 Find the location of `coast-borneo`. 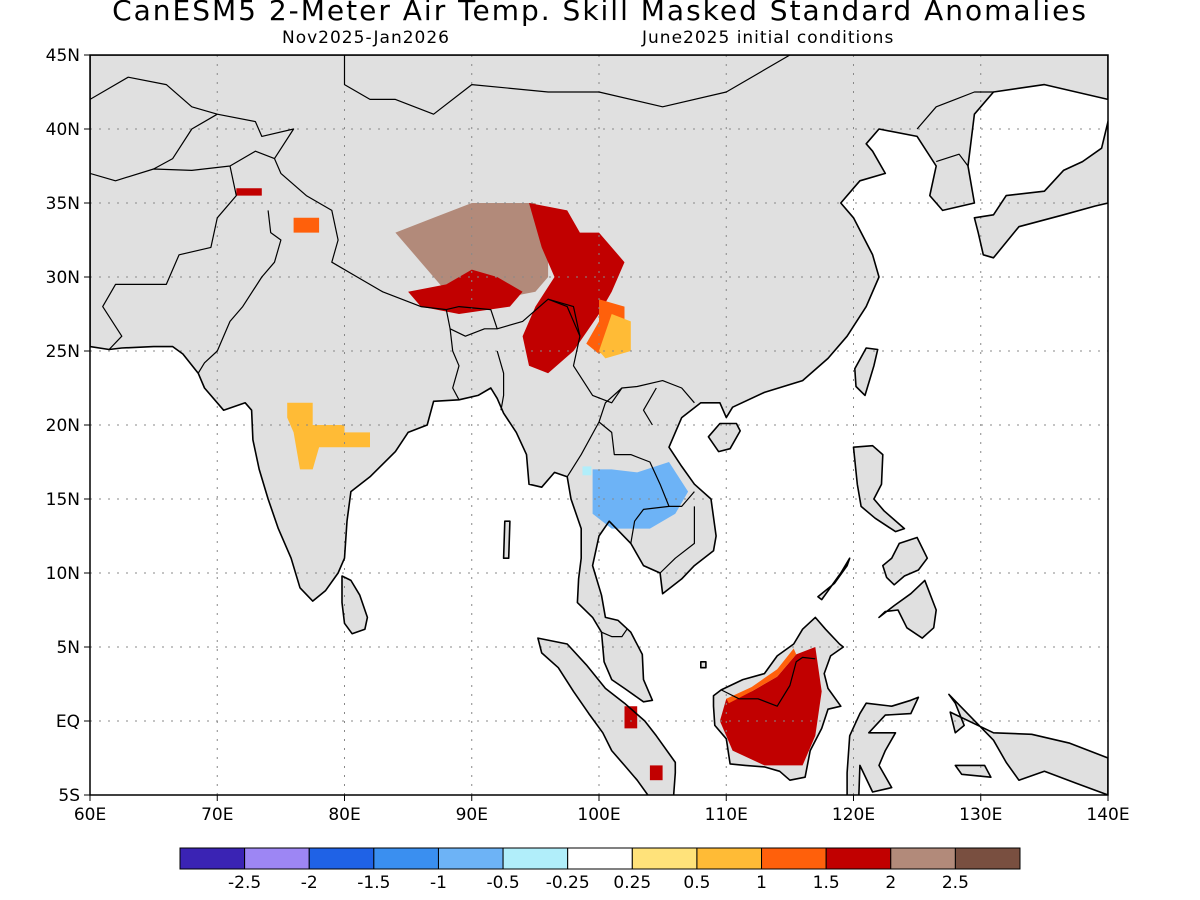

coast-borneo is located at coordinates (778, 699).